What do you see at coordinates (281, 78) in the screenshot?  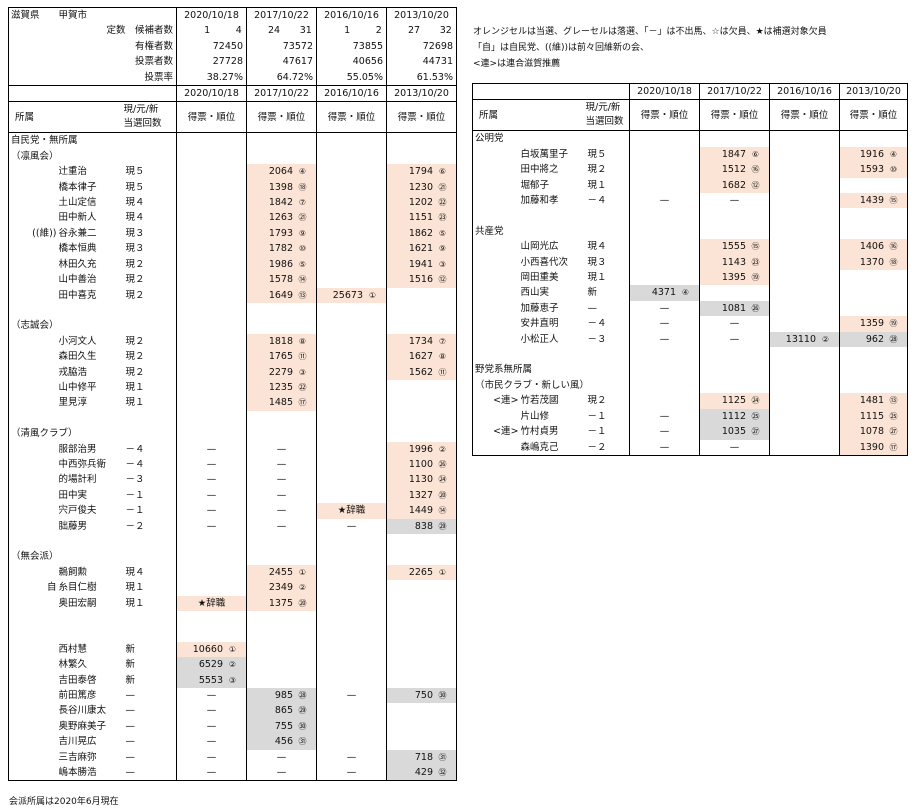 I see `stat-value: 64.72%` at bounding box center [281, 78].